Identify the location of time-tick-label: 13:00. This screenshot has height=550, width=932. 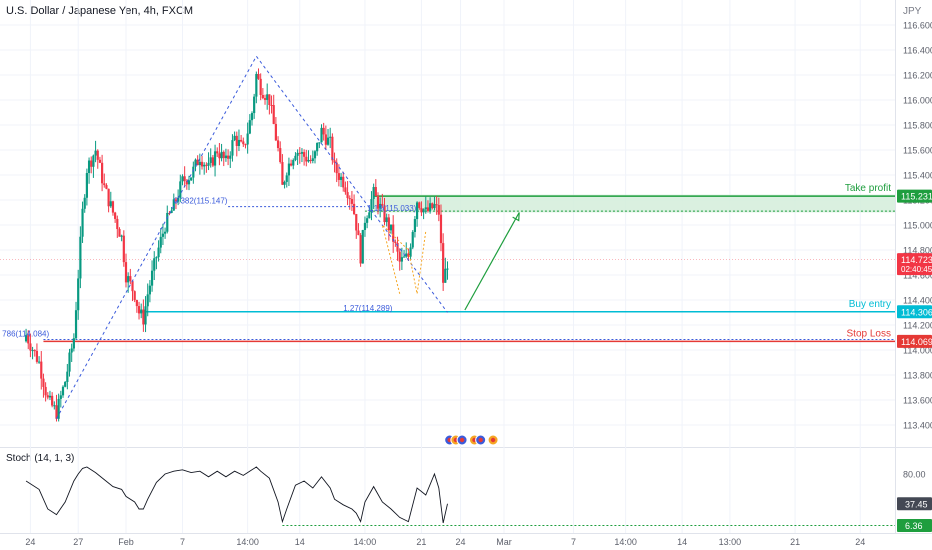
(730, 542).